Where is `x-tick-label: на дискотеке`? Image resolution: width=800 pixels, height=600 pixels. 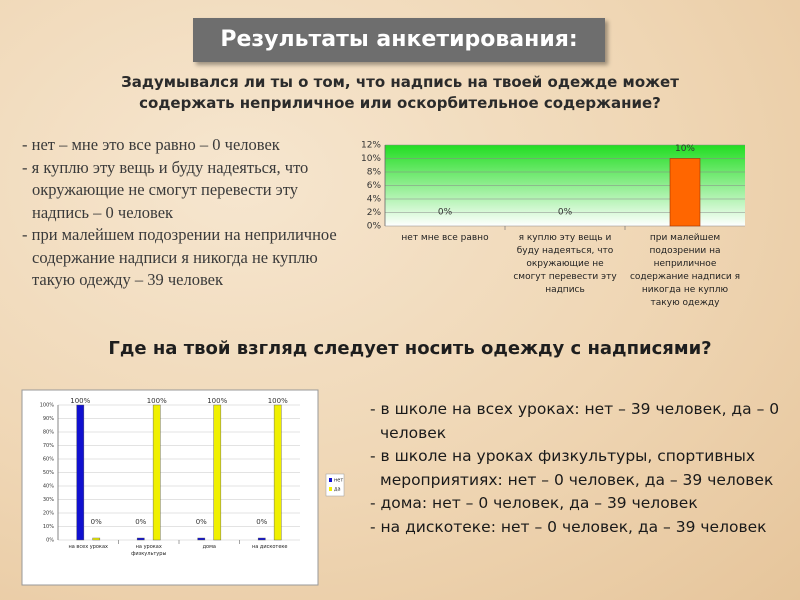
x-tick-label: на дискотеке is located at coordinates (269, 547).